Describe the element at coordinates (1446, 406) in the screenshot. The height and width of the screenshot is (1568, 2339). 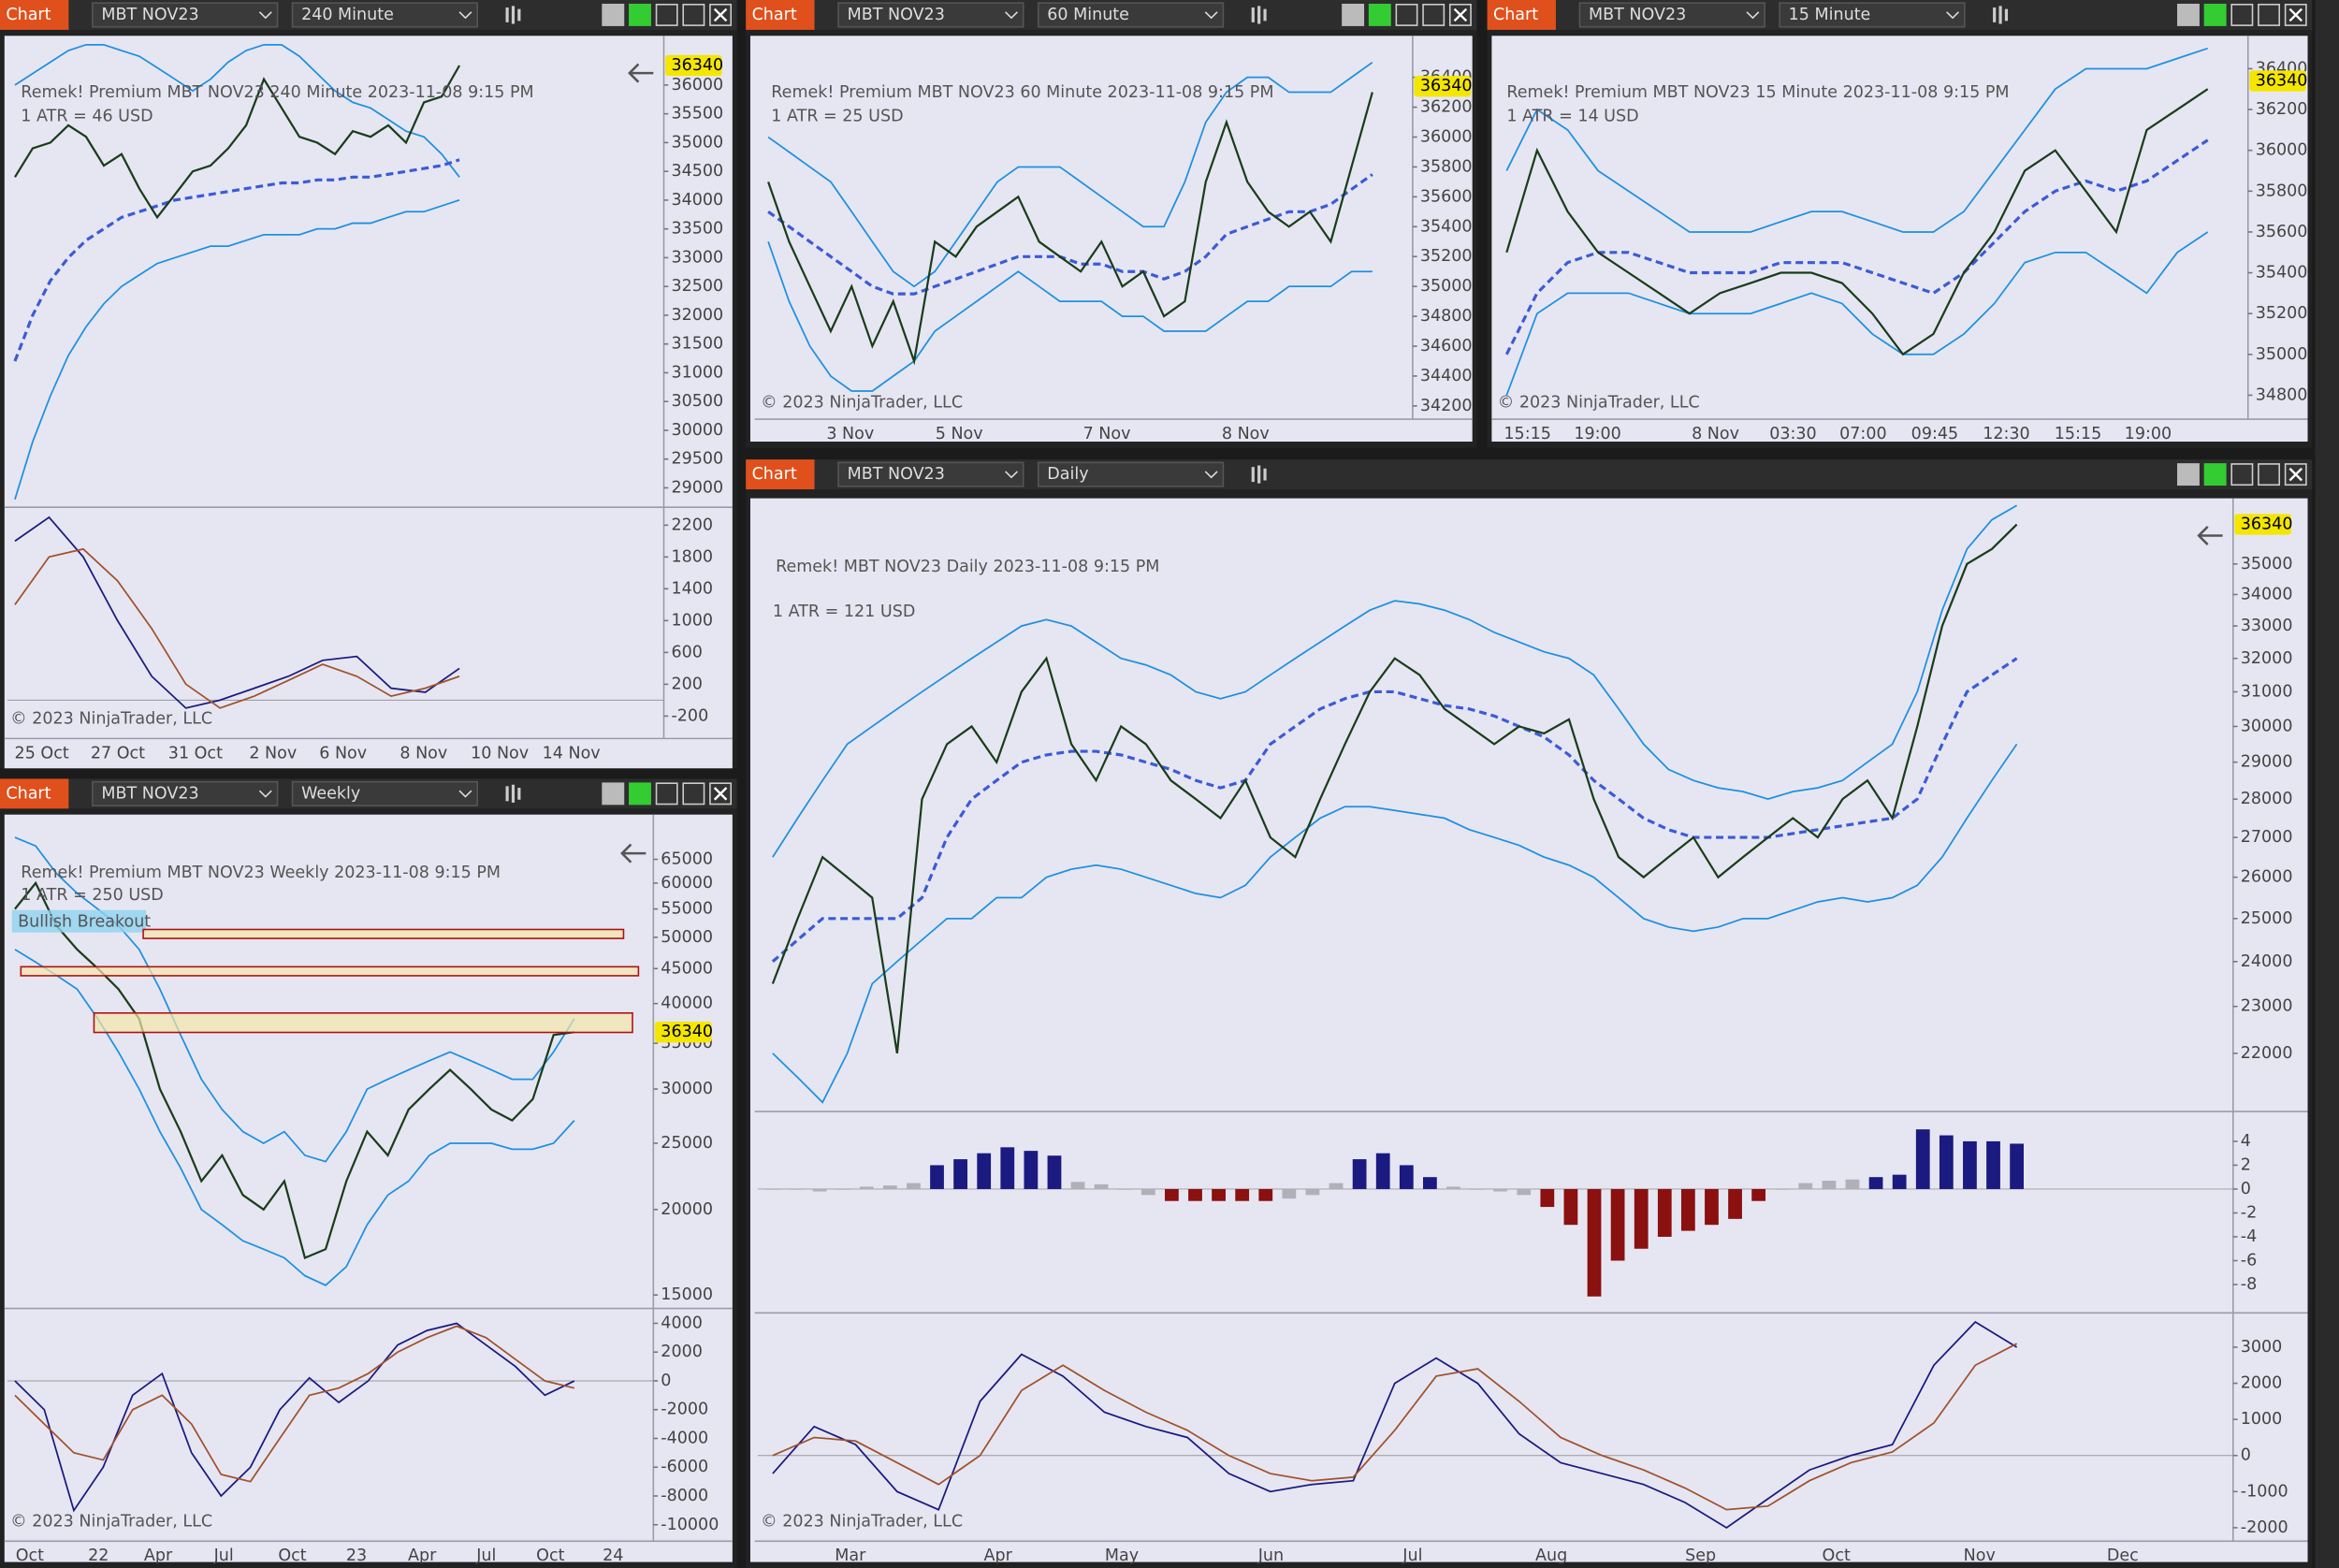
I see `y-tick-label: 34200` at that location.